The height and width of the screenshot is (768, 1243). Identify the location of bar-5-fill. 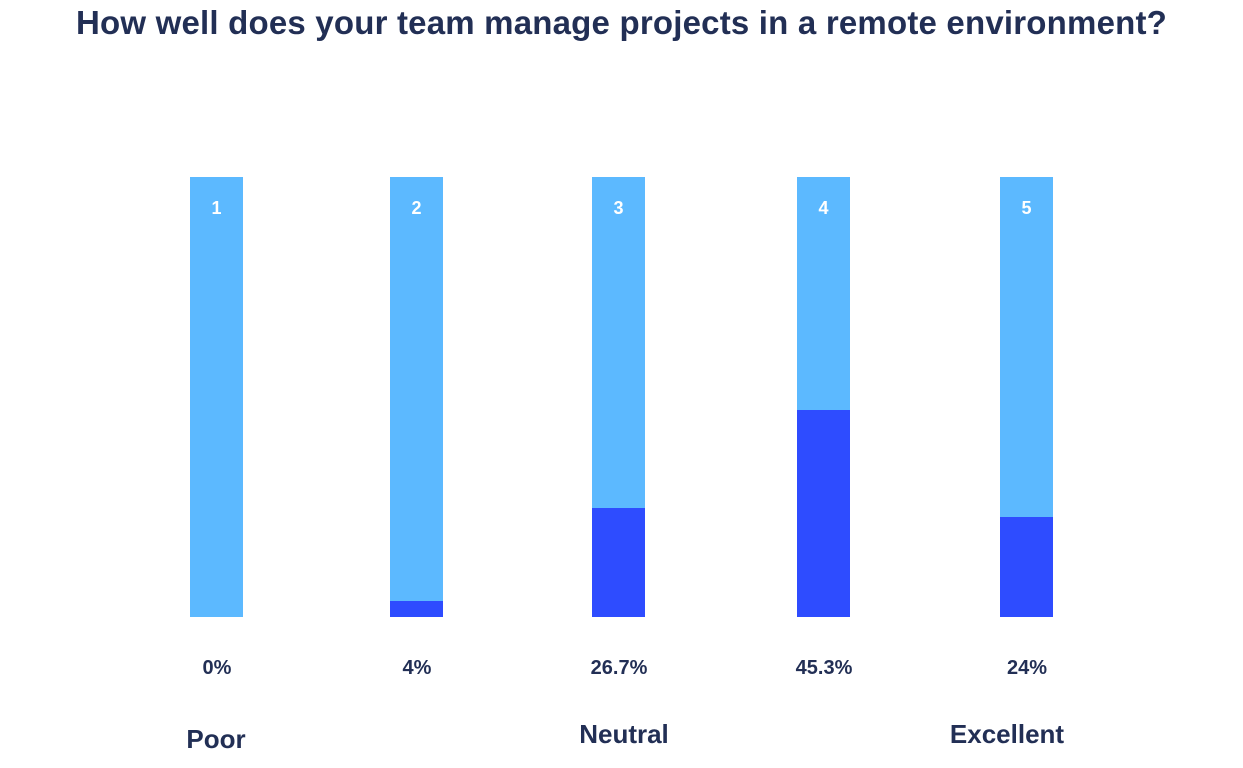
(1026, 567).